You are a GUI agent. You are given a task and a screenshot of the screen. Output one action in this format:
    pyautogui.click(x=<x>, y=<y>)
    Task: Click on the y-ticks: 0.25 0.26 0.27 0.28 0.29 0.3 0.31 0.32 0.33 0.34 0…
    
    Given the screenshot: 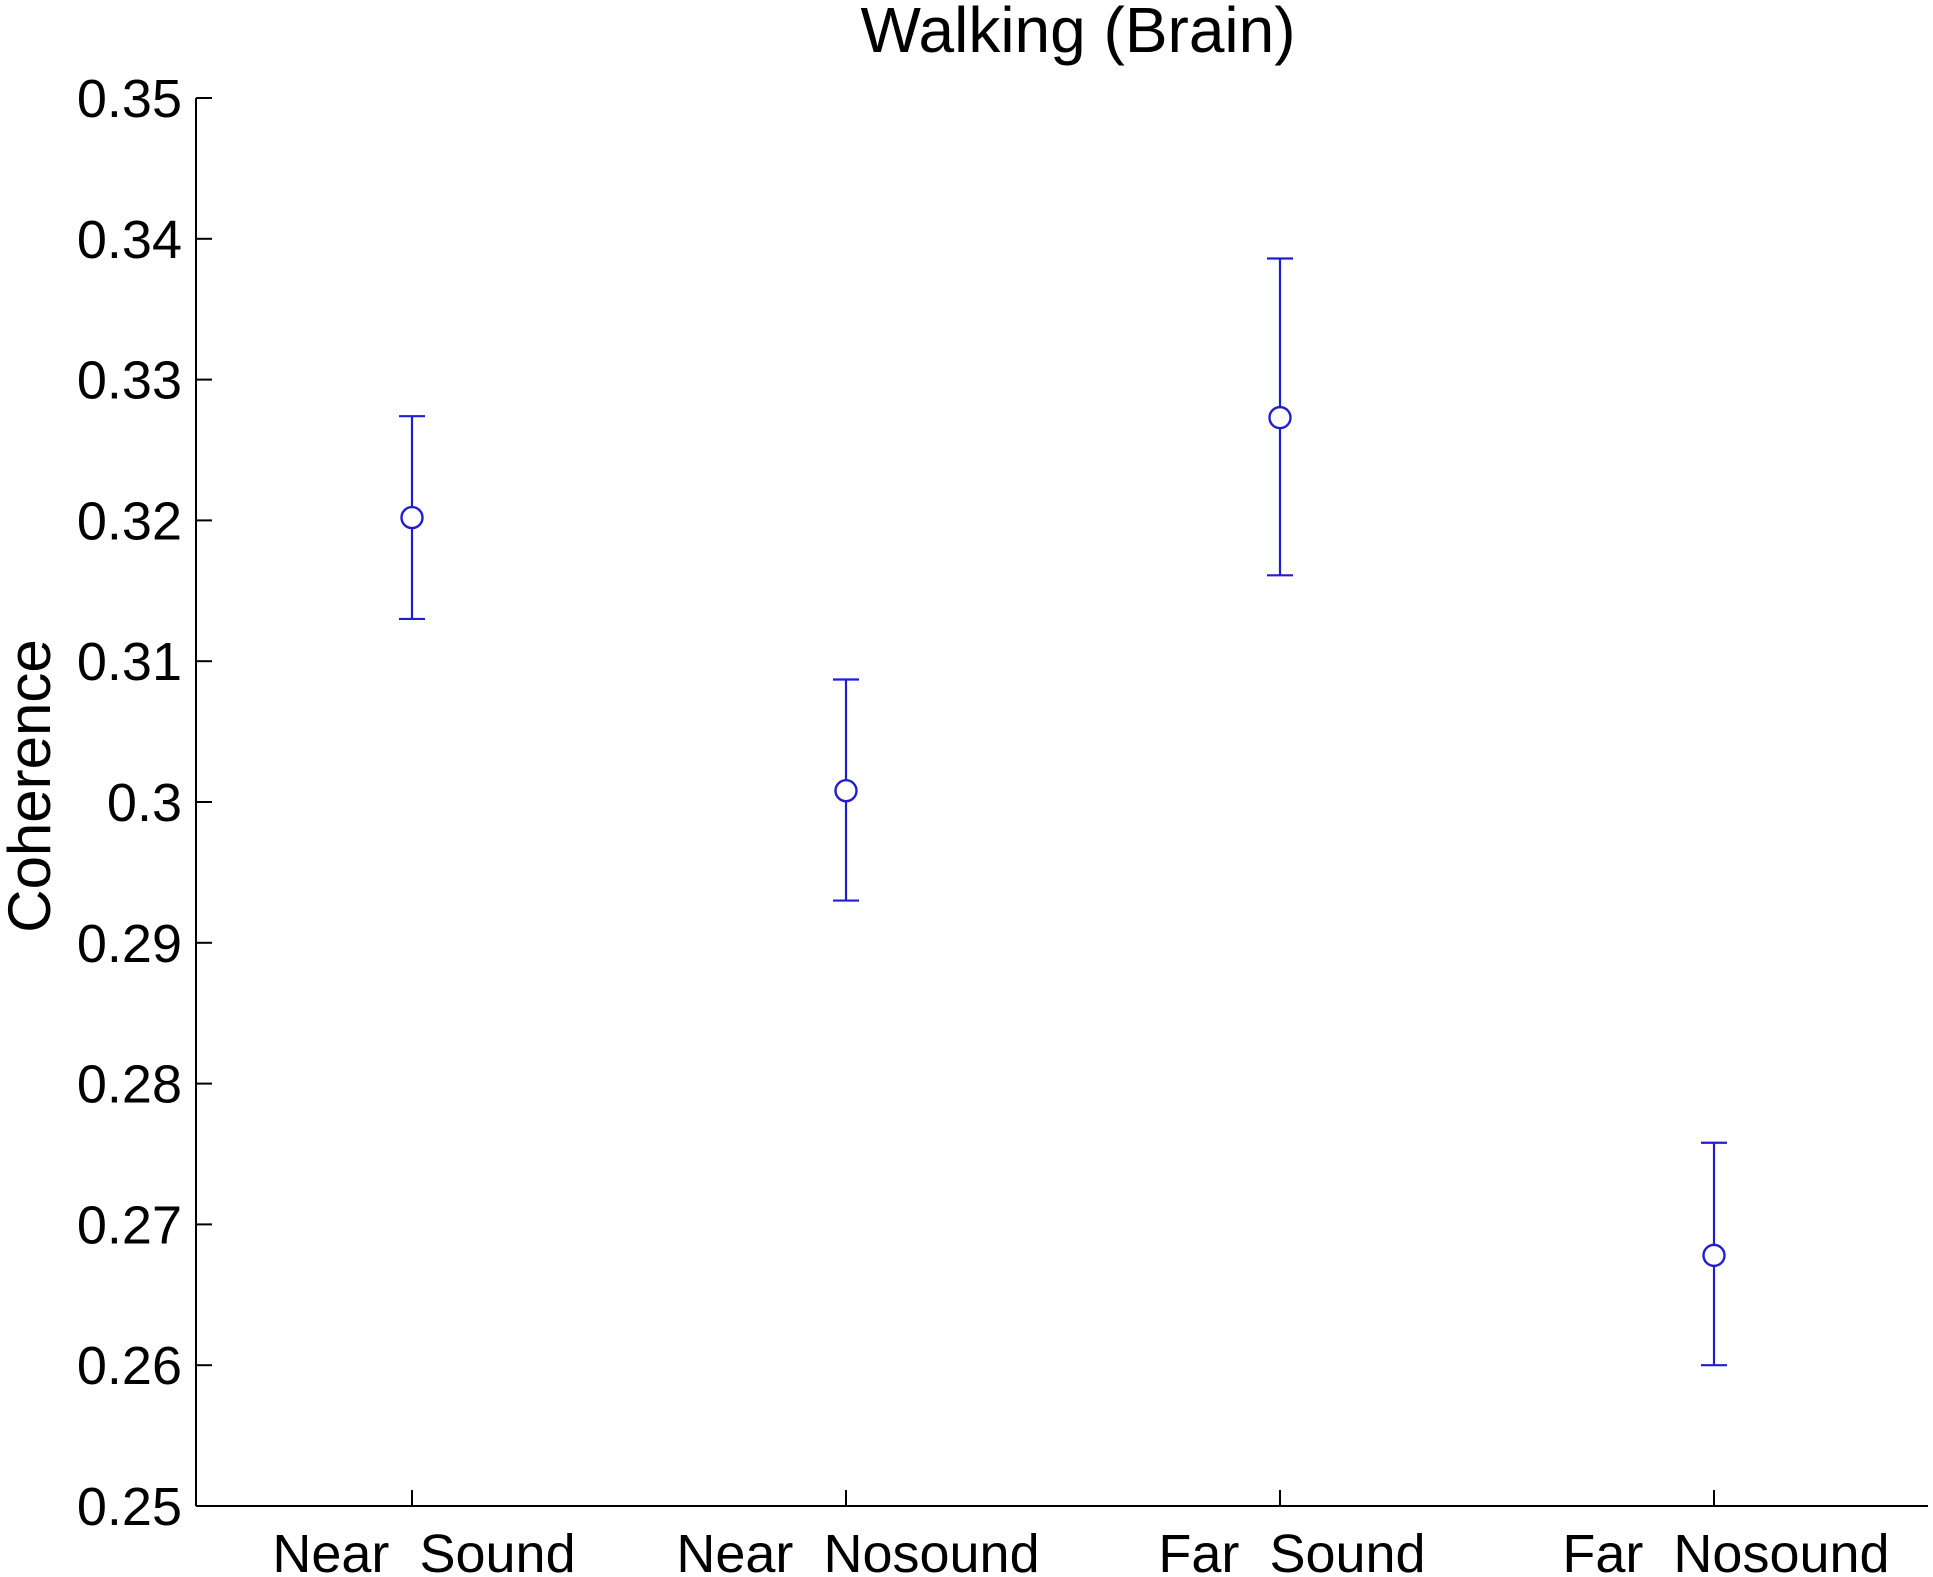 What is the action you would take?
    pyautogui.click(x=144, y=803)
    